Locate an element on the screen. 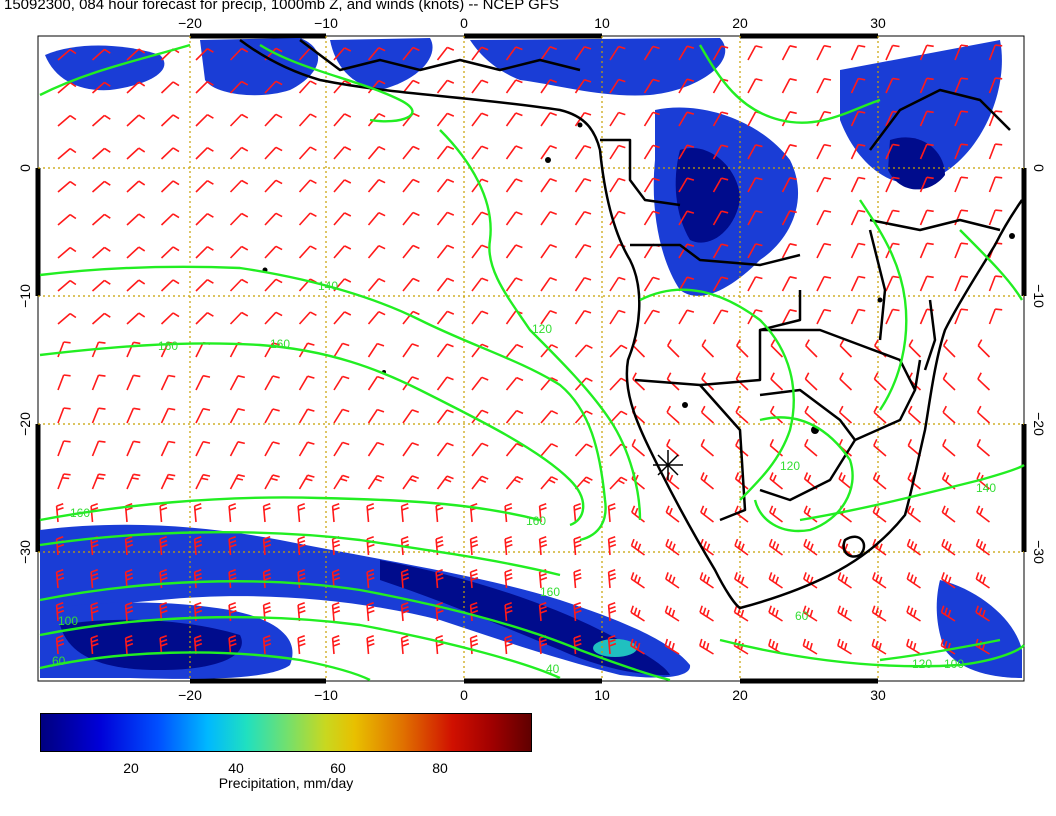 The image size is (1056, 816). sahel-borders is located at coordinates (440, 55).